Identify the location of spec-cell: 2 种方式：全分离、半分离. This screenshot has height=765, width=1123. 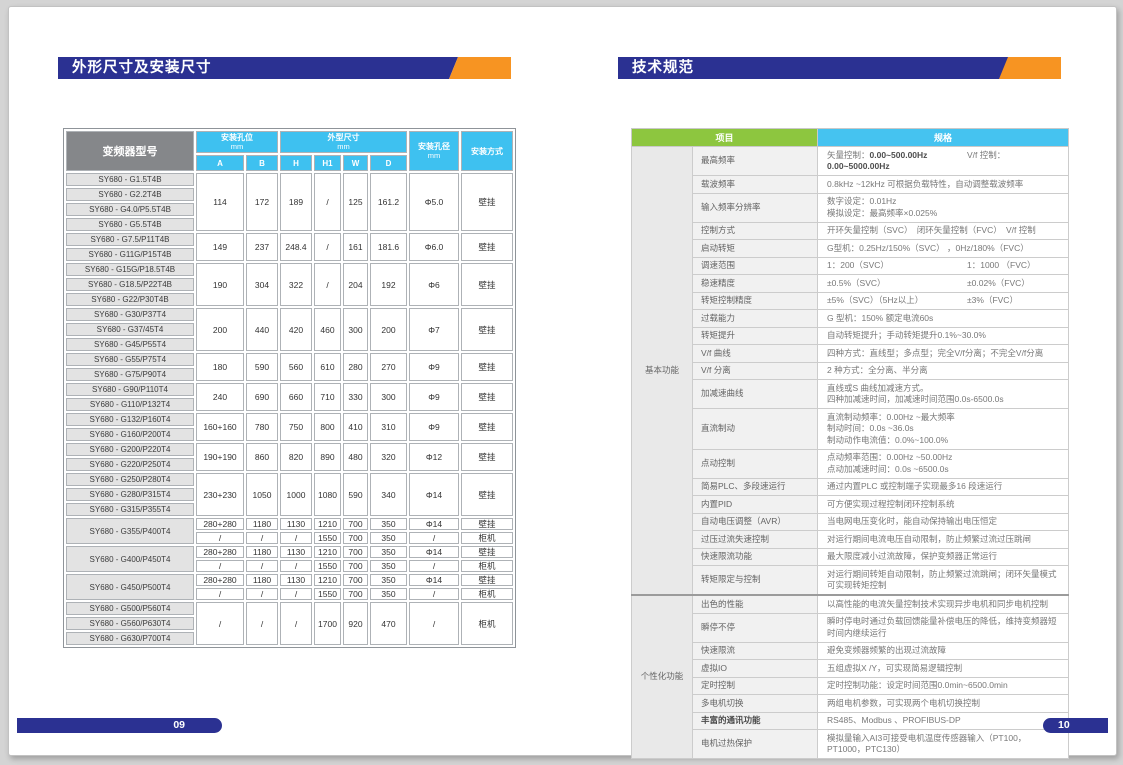
(943, 370).